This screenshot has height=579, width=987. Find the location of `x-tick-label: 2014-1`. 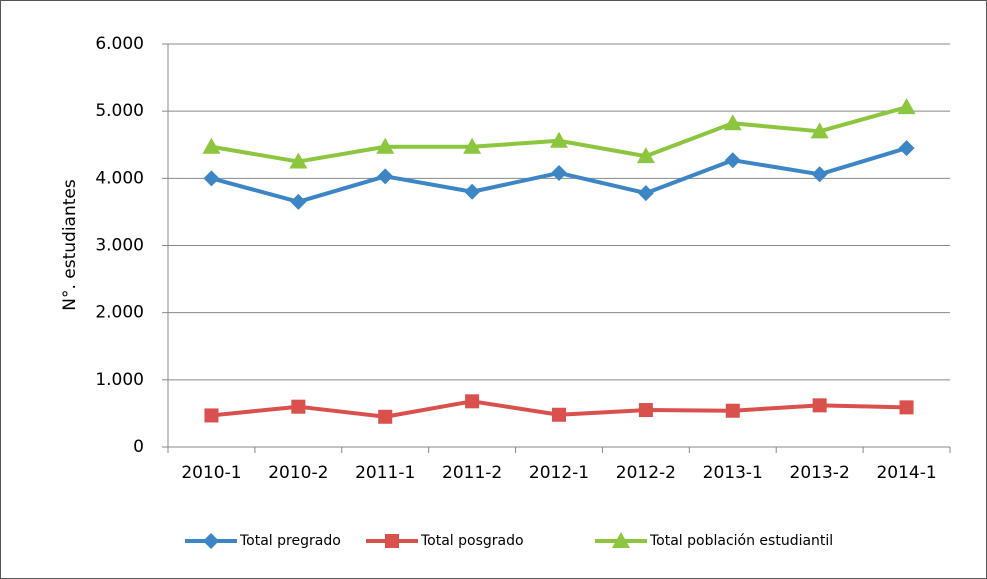

x-tick-label: 2014-1 is located at coordinates (906, 473).